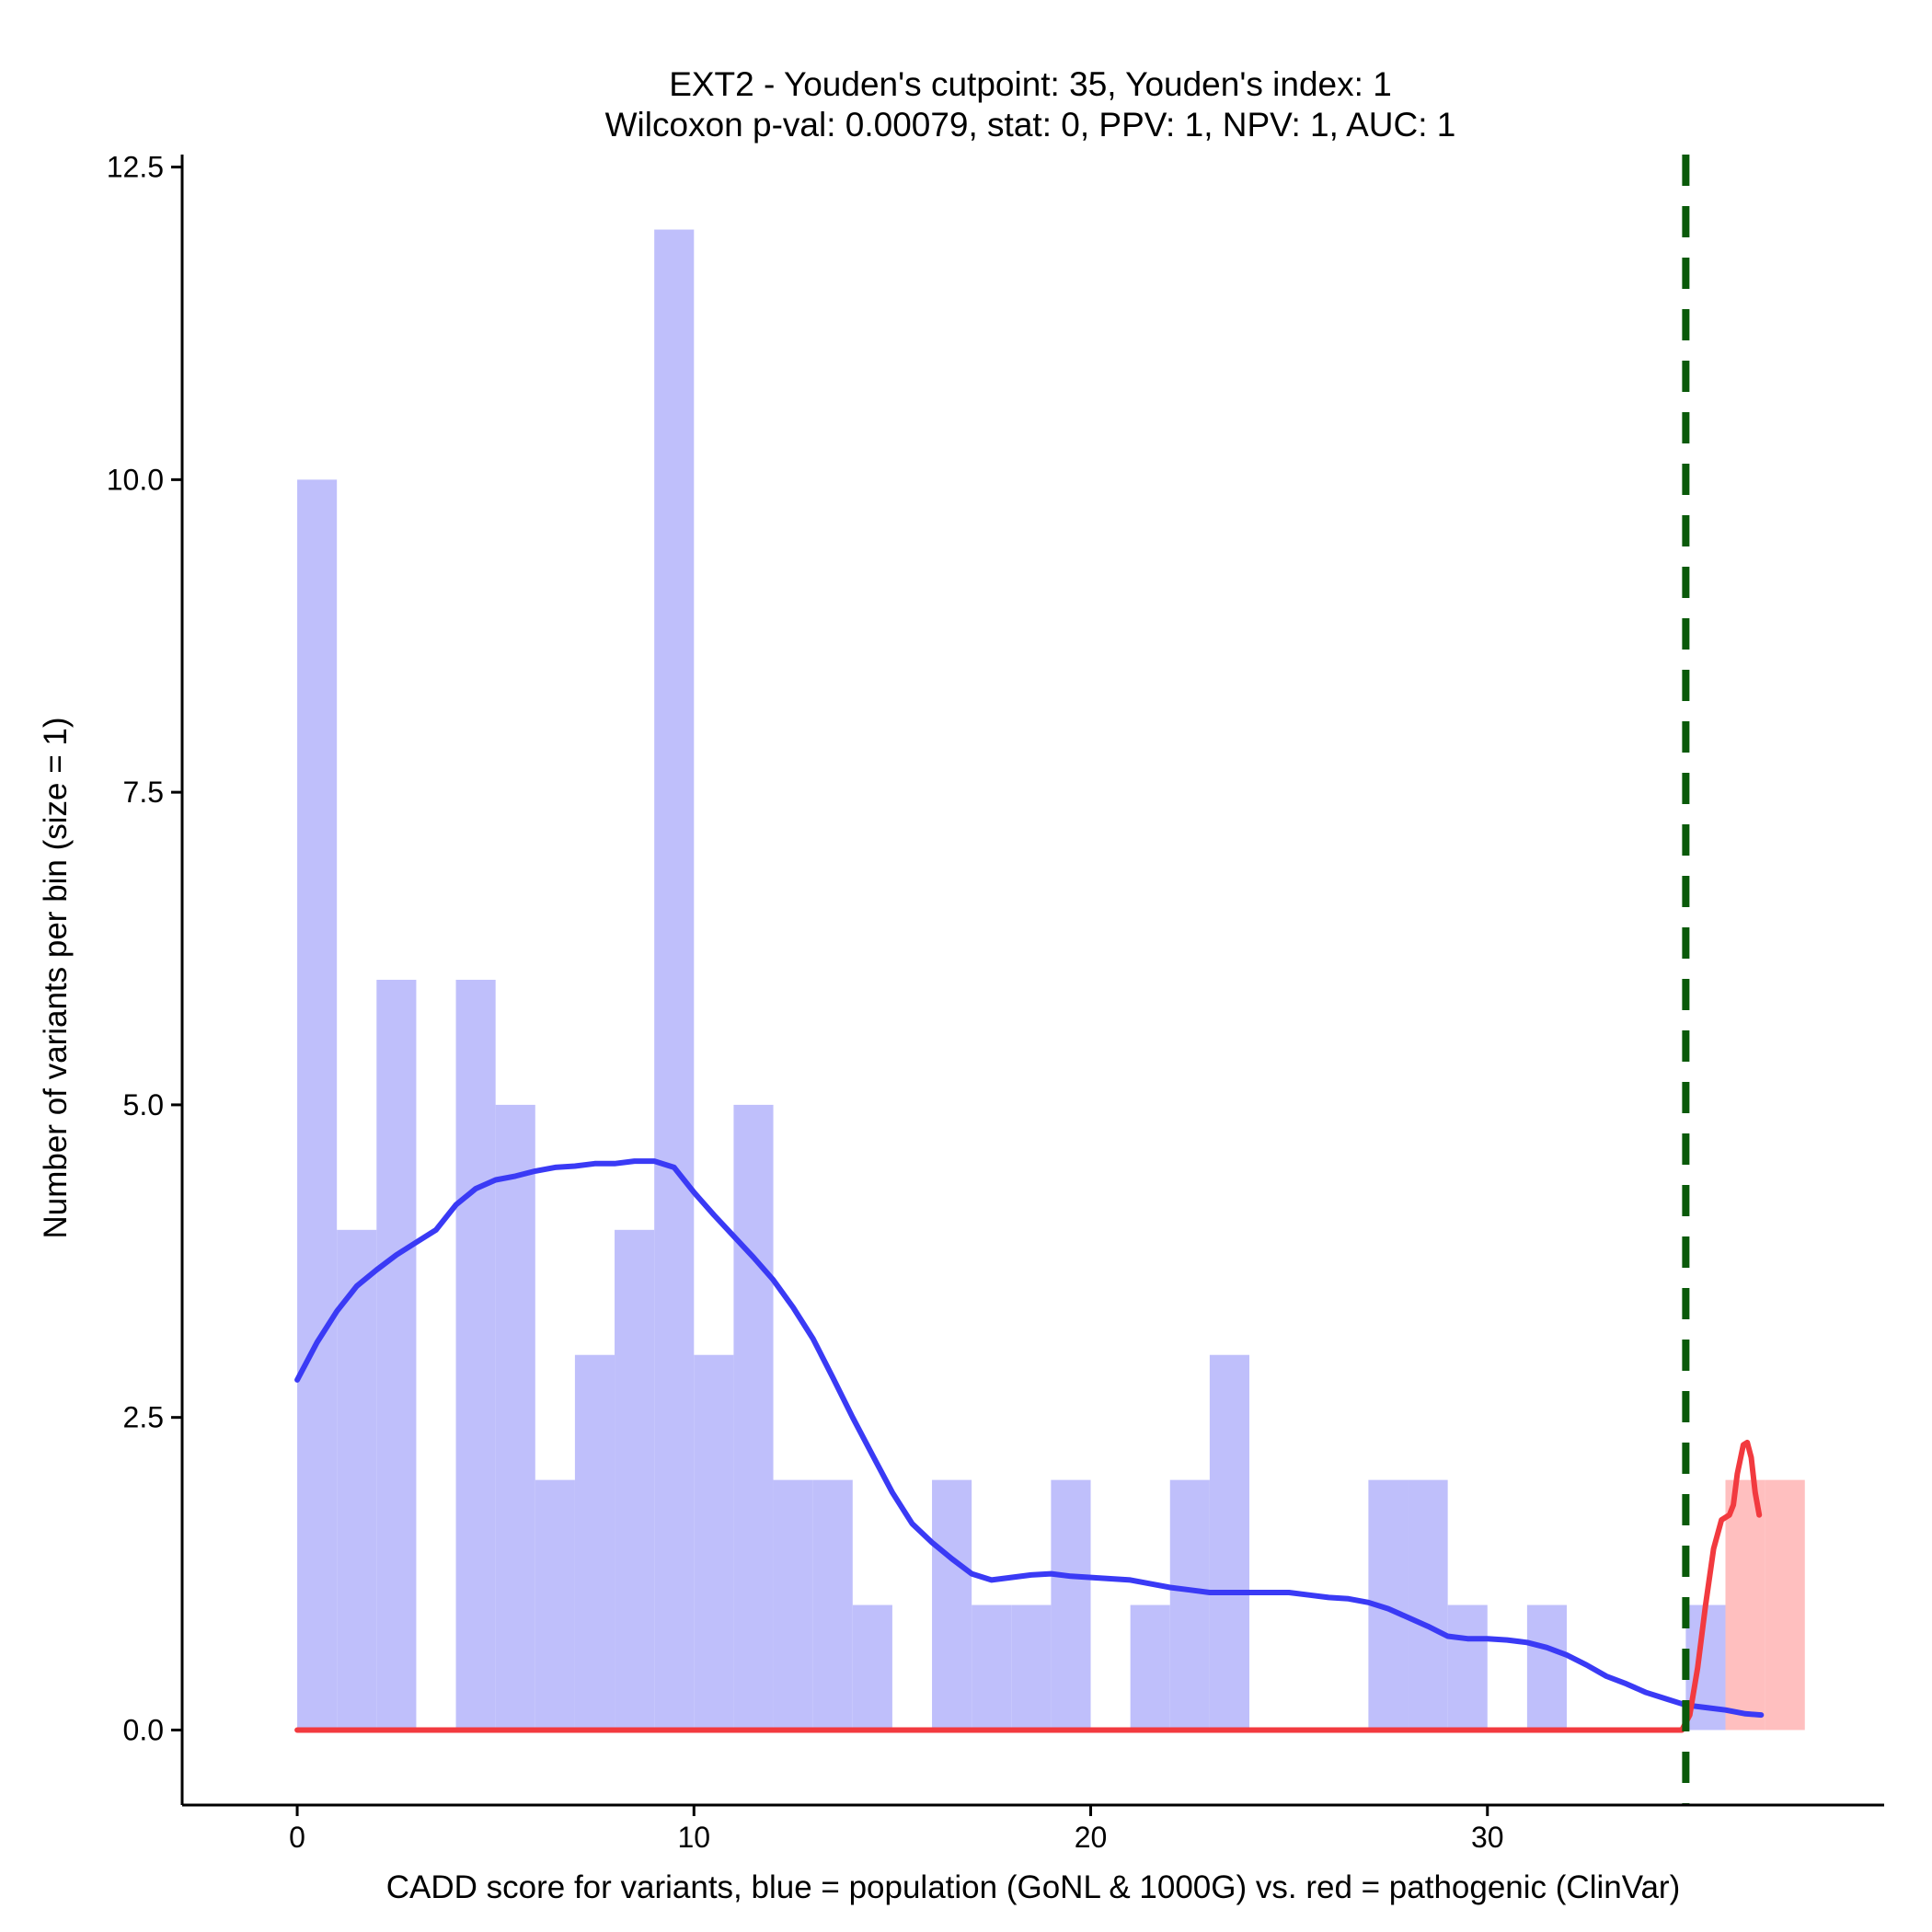 The width and height of the screenshot is (1932, 1932). Describe the element at coordinates (143, 1729) in the screenshot. I see `y-tick-label-0: 0.0` at that location.